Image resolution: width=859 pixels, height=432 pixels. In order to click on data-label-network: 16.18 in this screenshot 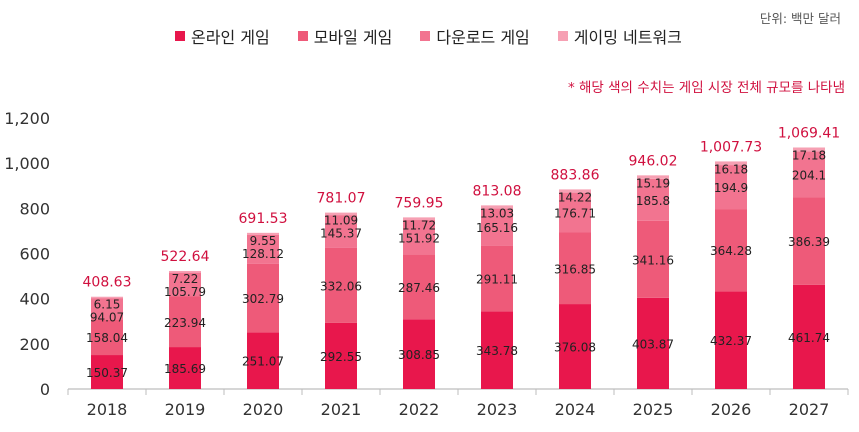, I will do `click(731, 169)`.